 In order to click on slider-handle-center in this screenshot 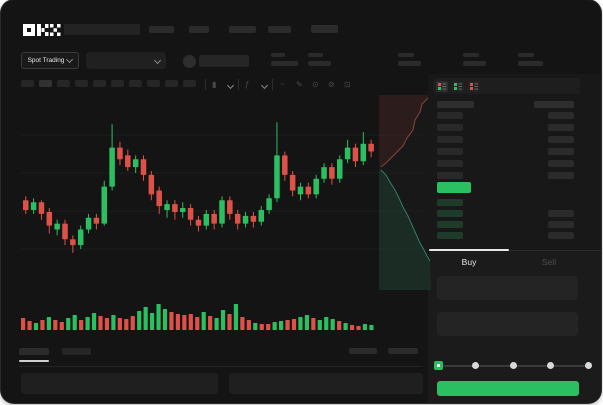, I will do `click(438, 365)`.